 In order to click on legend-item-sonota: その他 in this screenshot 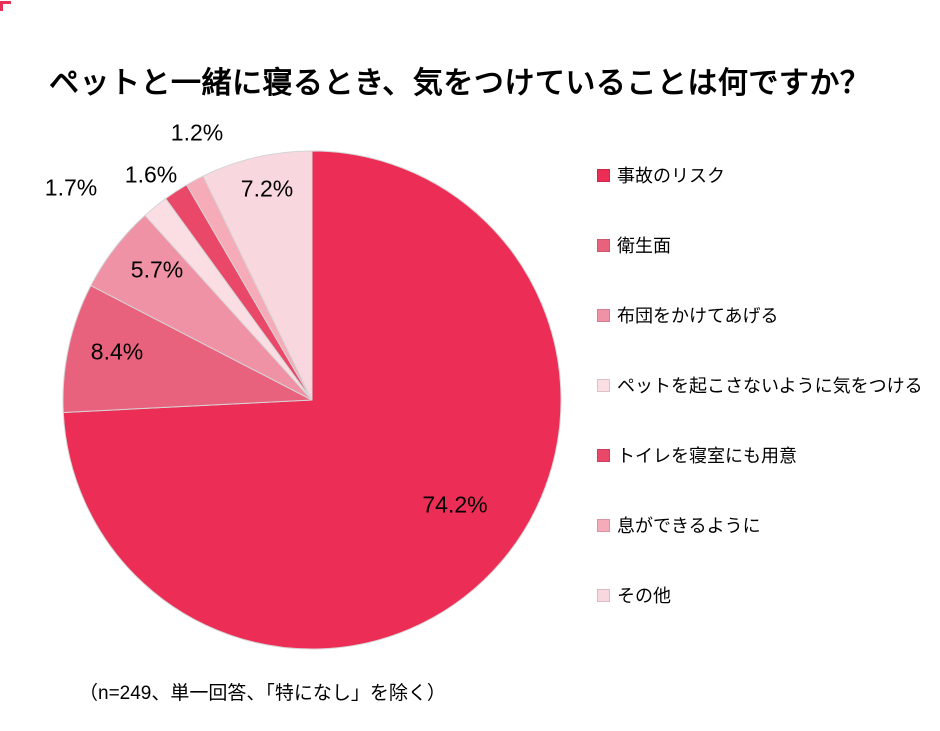, I will do `click(760, 595)`.